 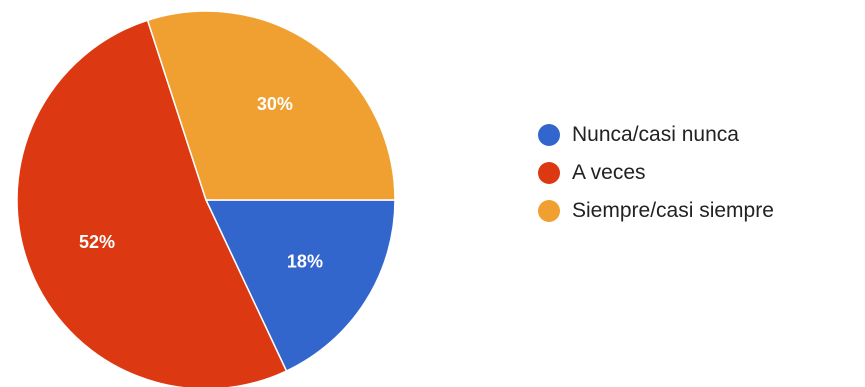 What do you see at coordinates (549, 173) in the screenshot?
I see `legend-swatch-a-veces` at bounding box center [549, 173].